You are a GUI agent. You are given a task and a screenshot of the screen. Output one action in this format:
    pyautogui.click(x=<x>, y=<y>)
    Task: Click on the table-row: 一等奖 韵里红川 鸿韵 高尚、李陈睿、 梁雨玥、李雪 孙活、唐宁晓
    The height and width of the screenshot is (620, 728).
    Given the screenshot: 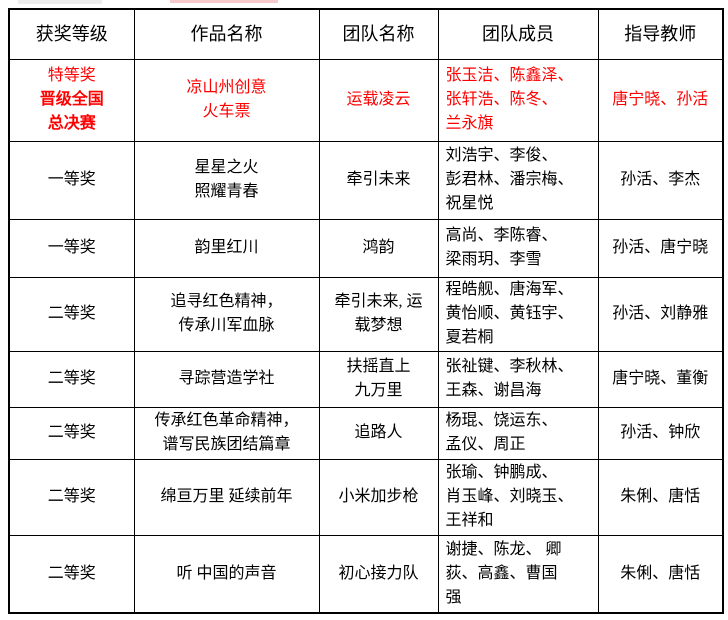 What is the action you would take?
    pyautogui.click(x=366, y=248)
    